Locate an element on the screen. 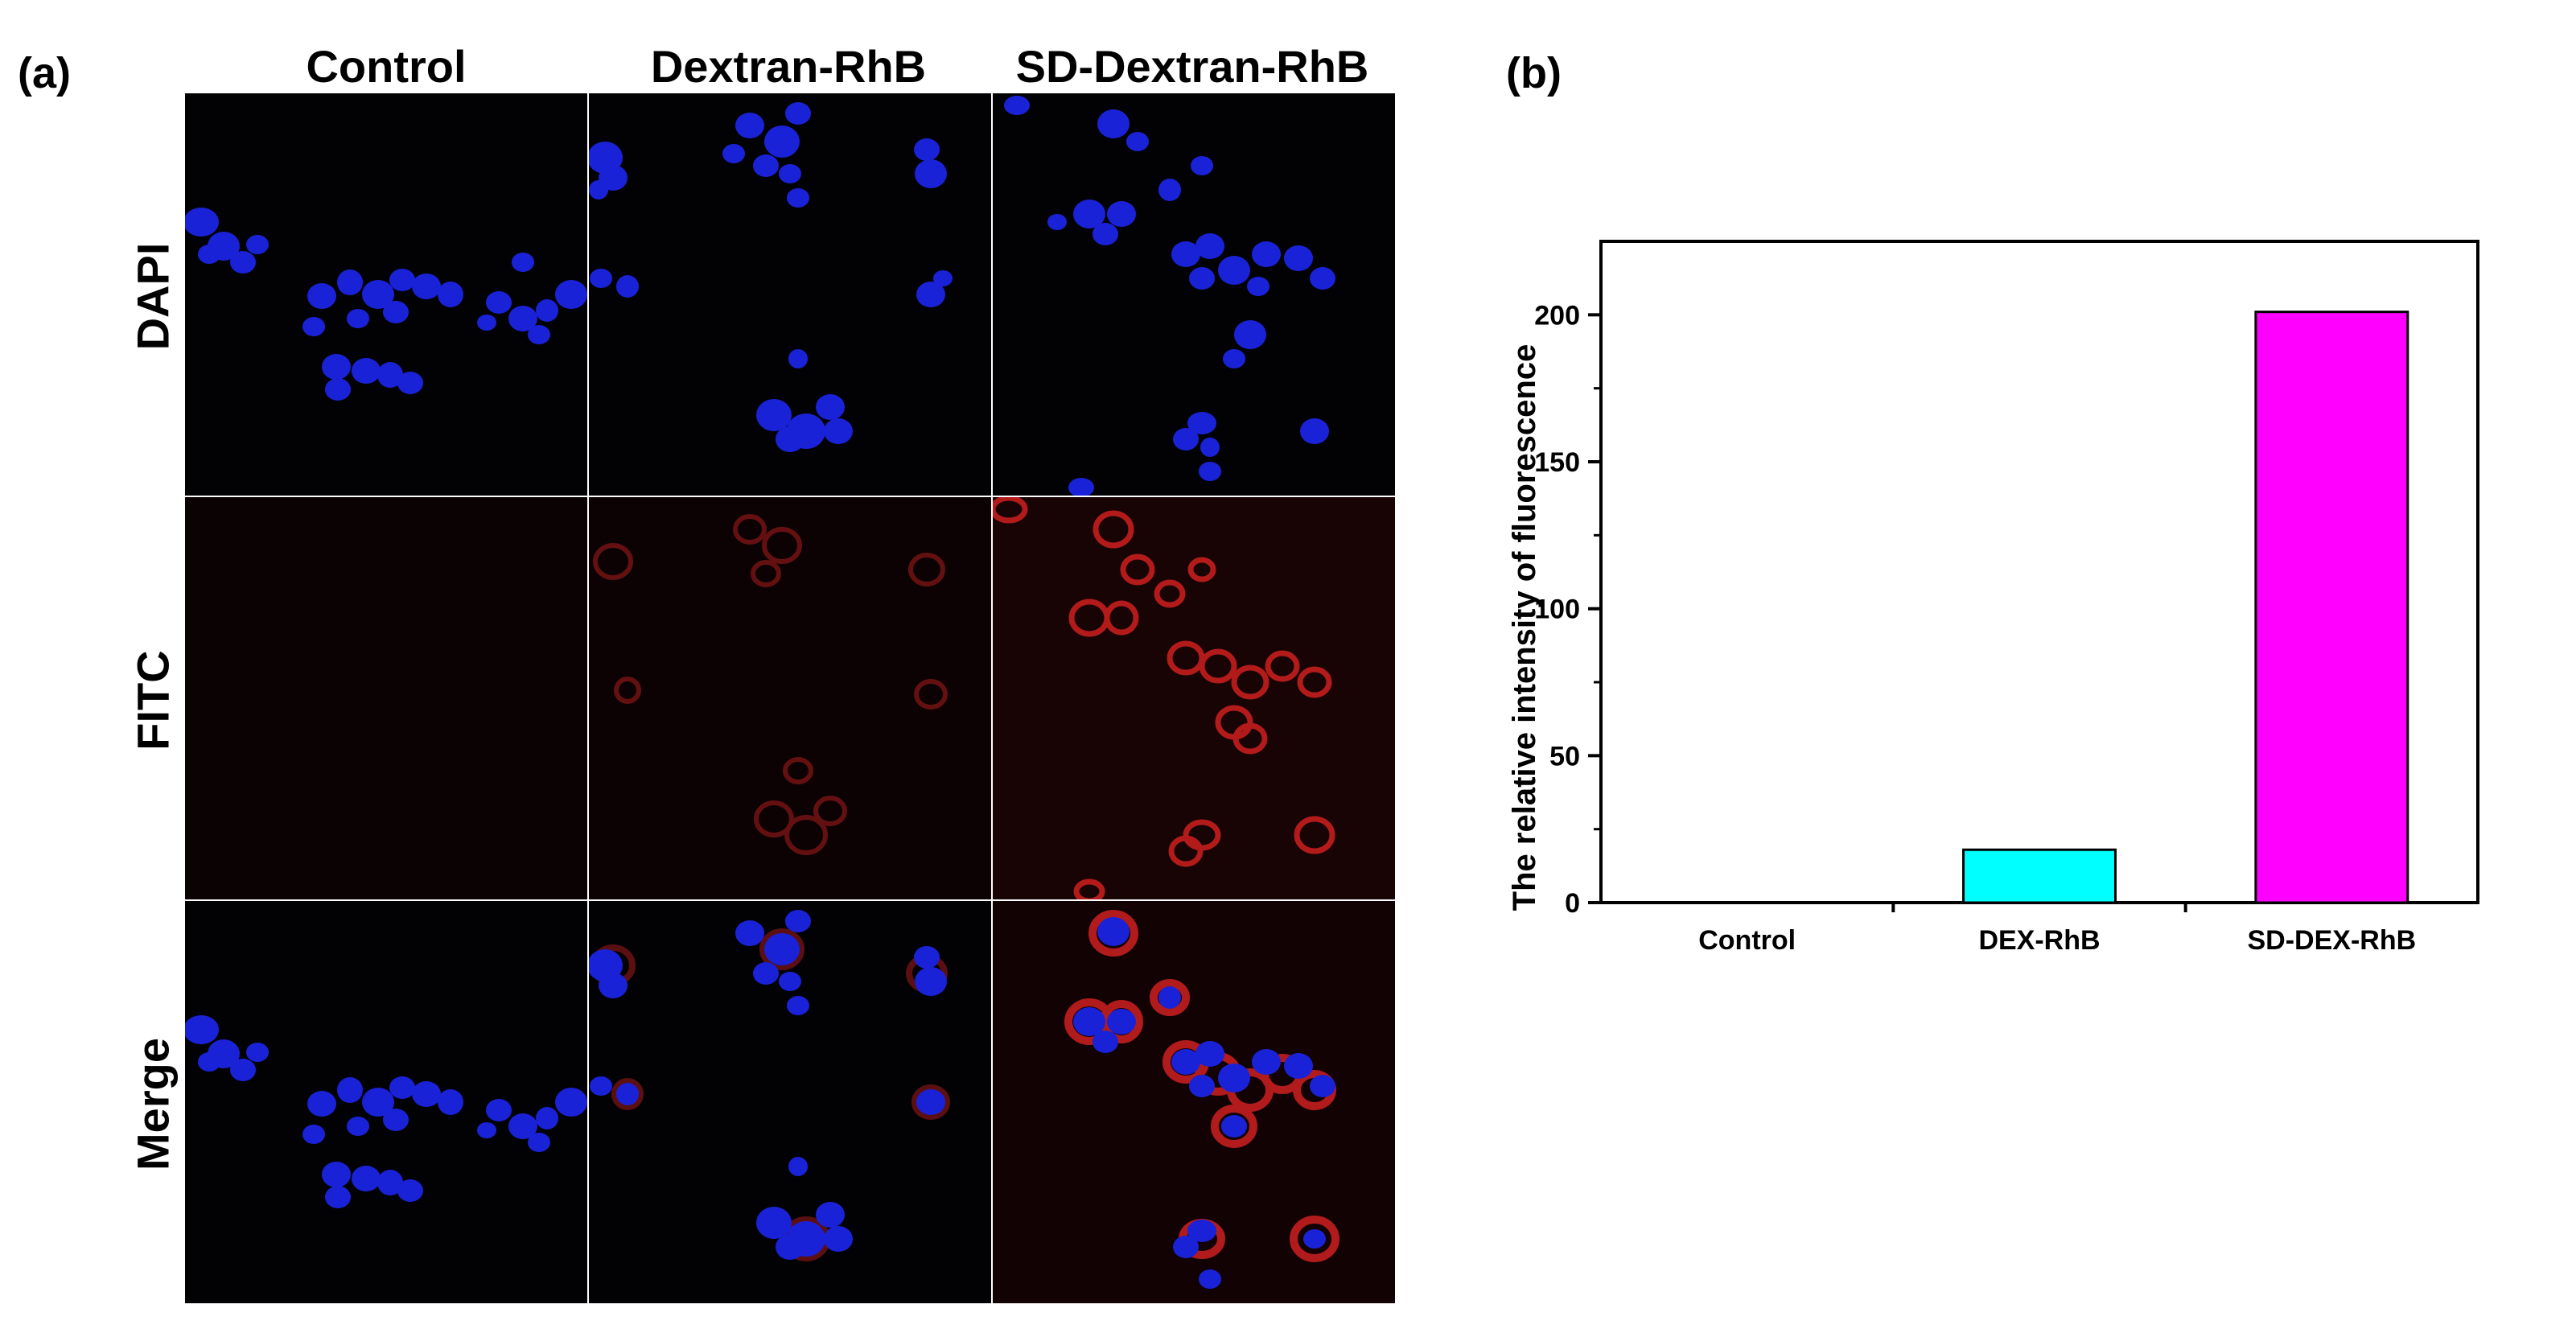  fitc-dextran-rhb-image is located at coordinates (790, 698).